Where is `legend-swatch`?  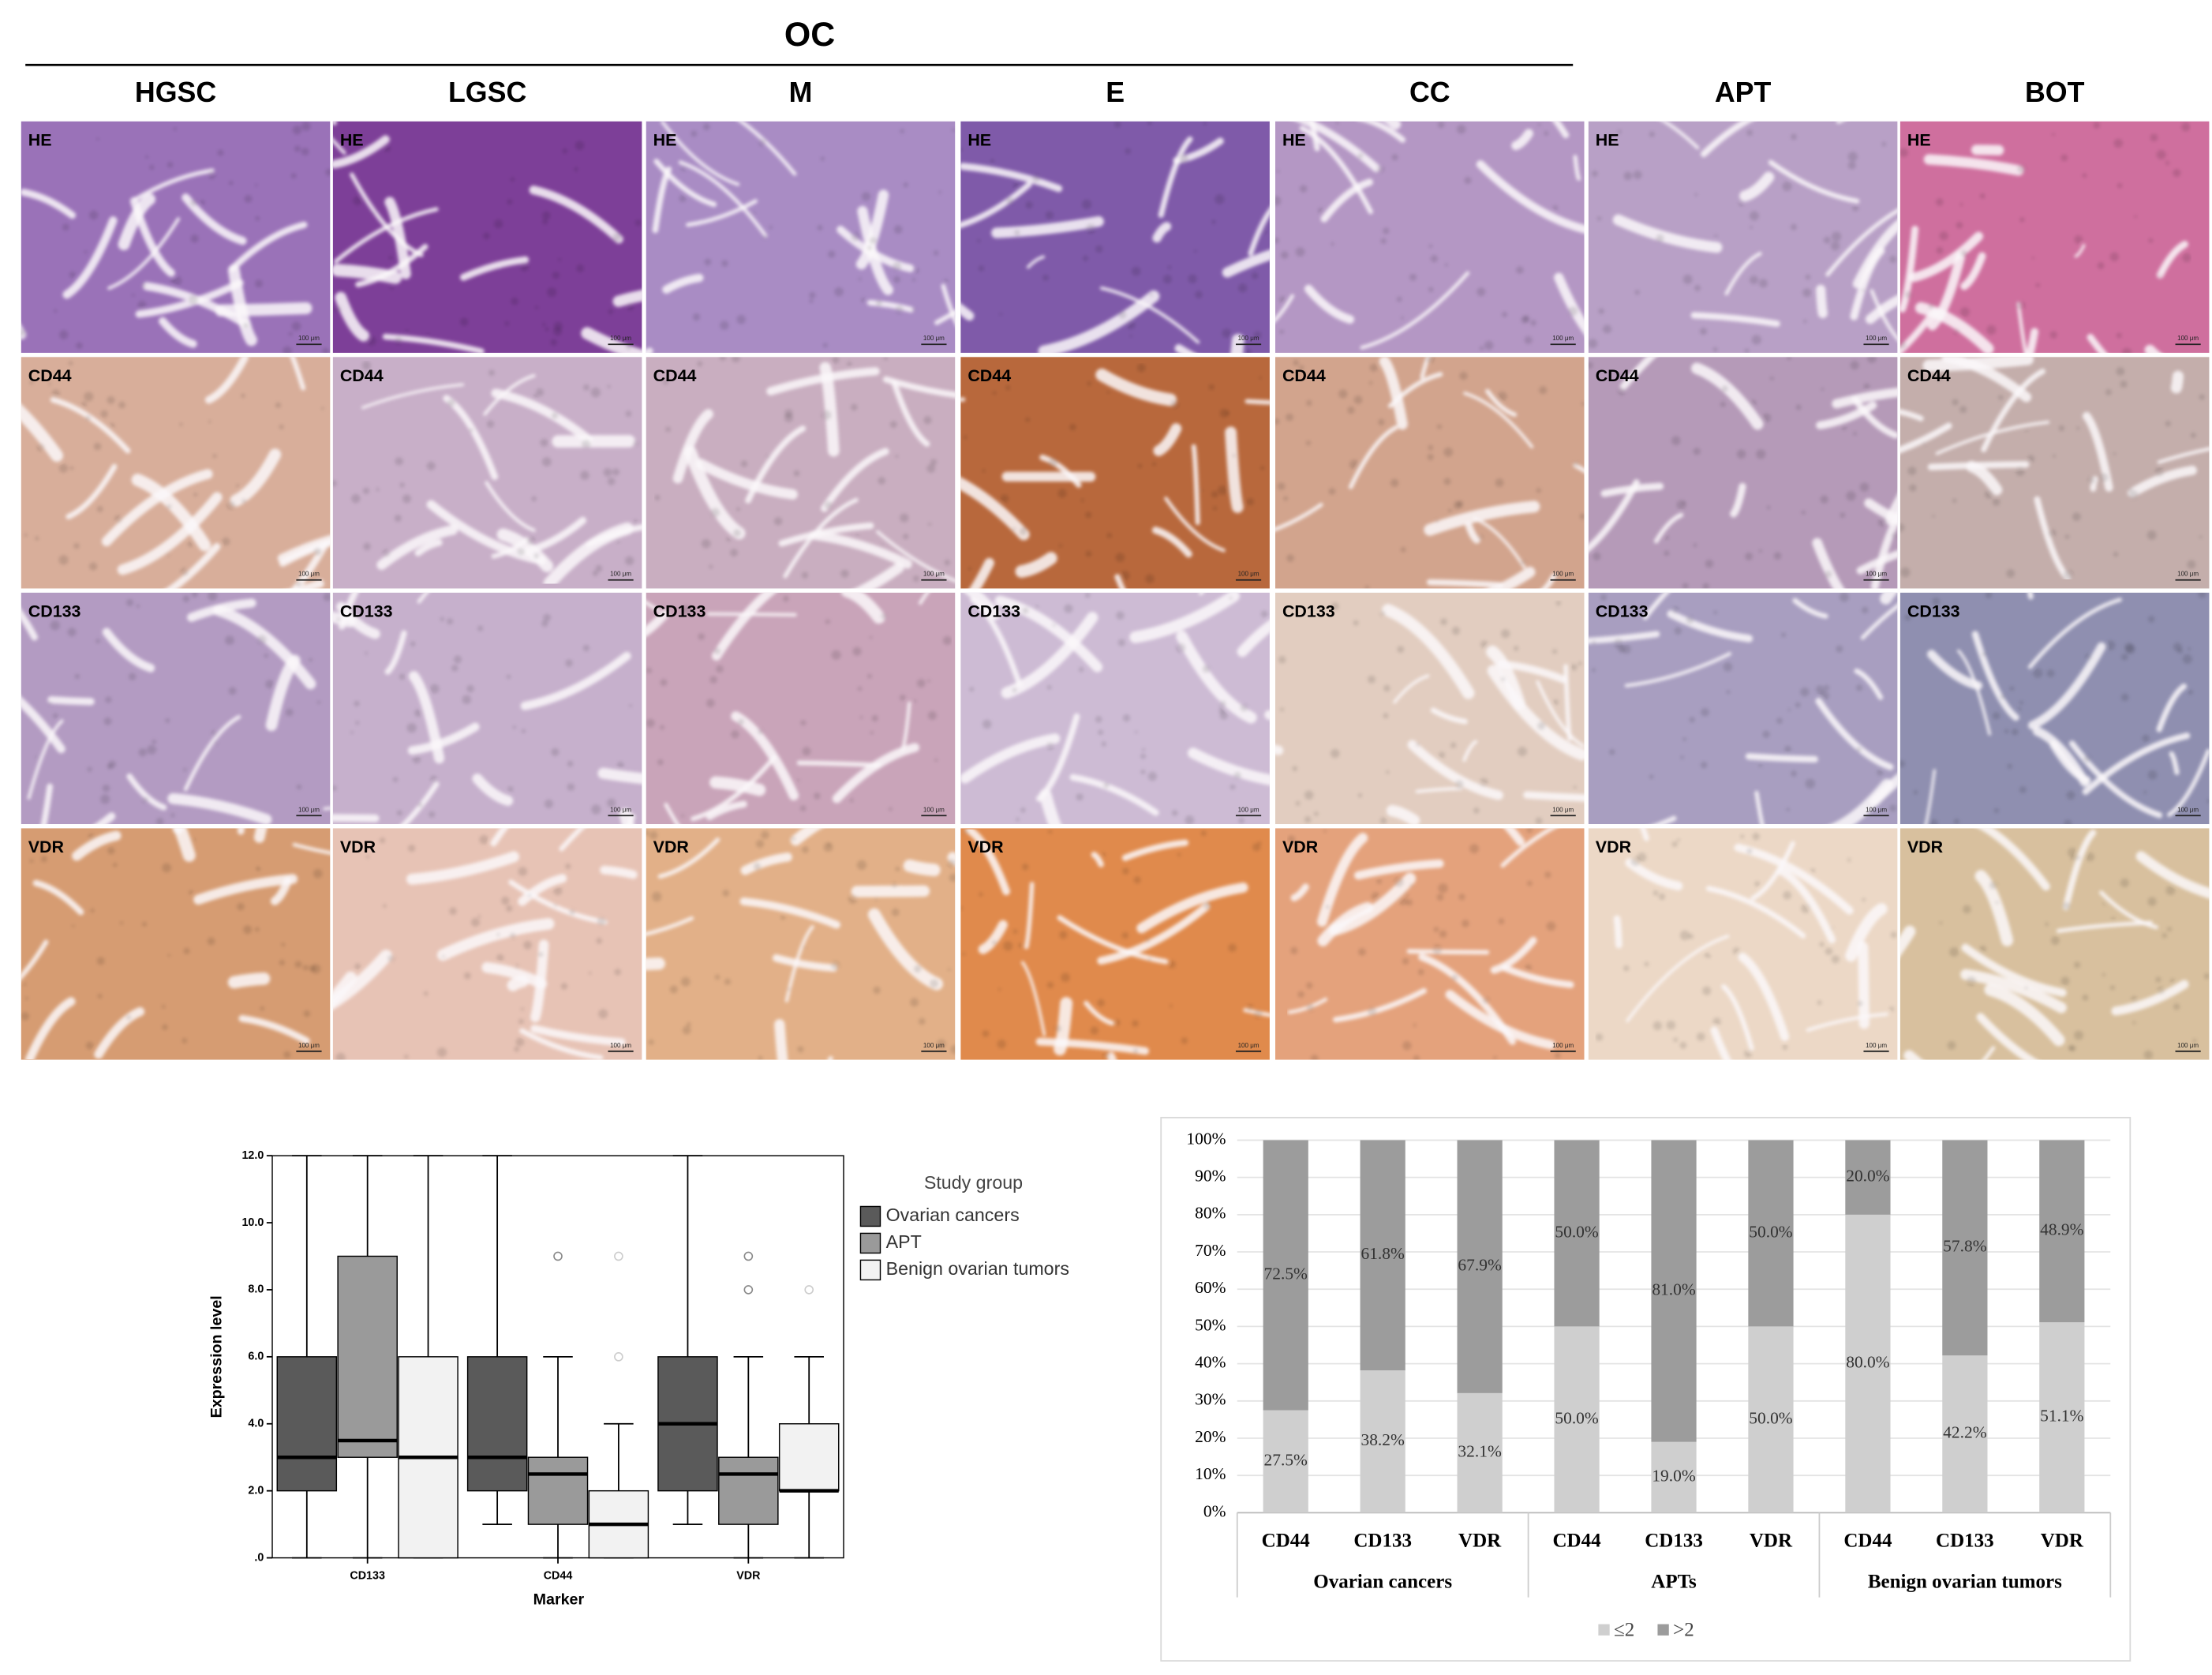
legend-swatch is located at coordinates (1604, 1630).